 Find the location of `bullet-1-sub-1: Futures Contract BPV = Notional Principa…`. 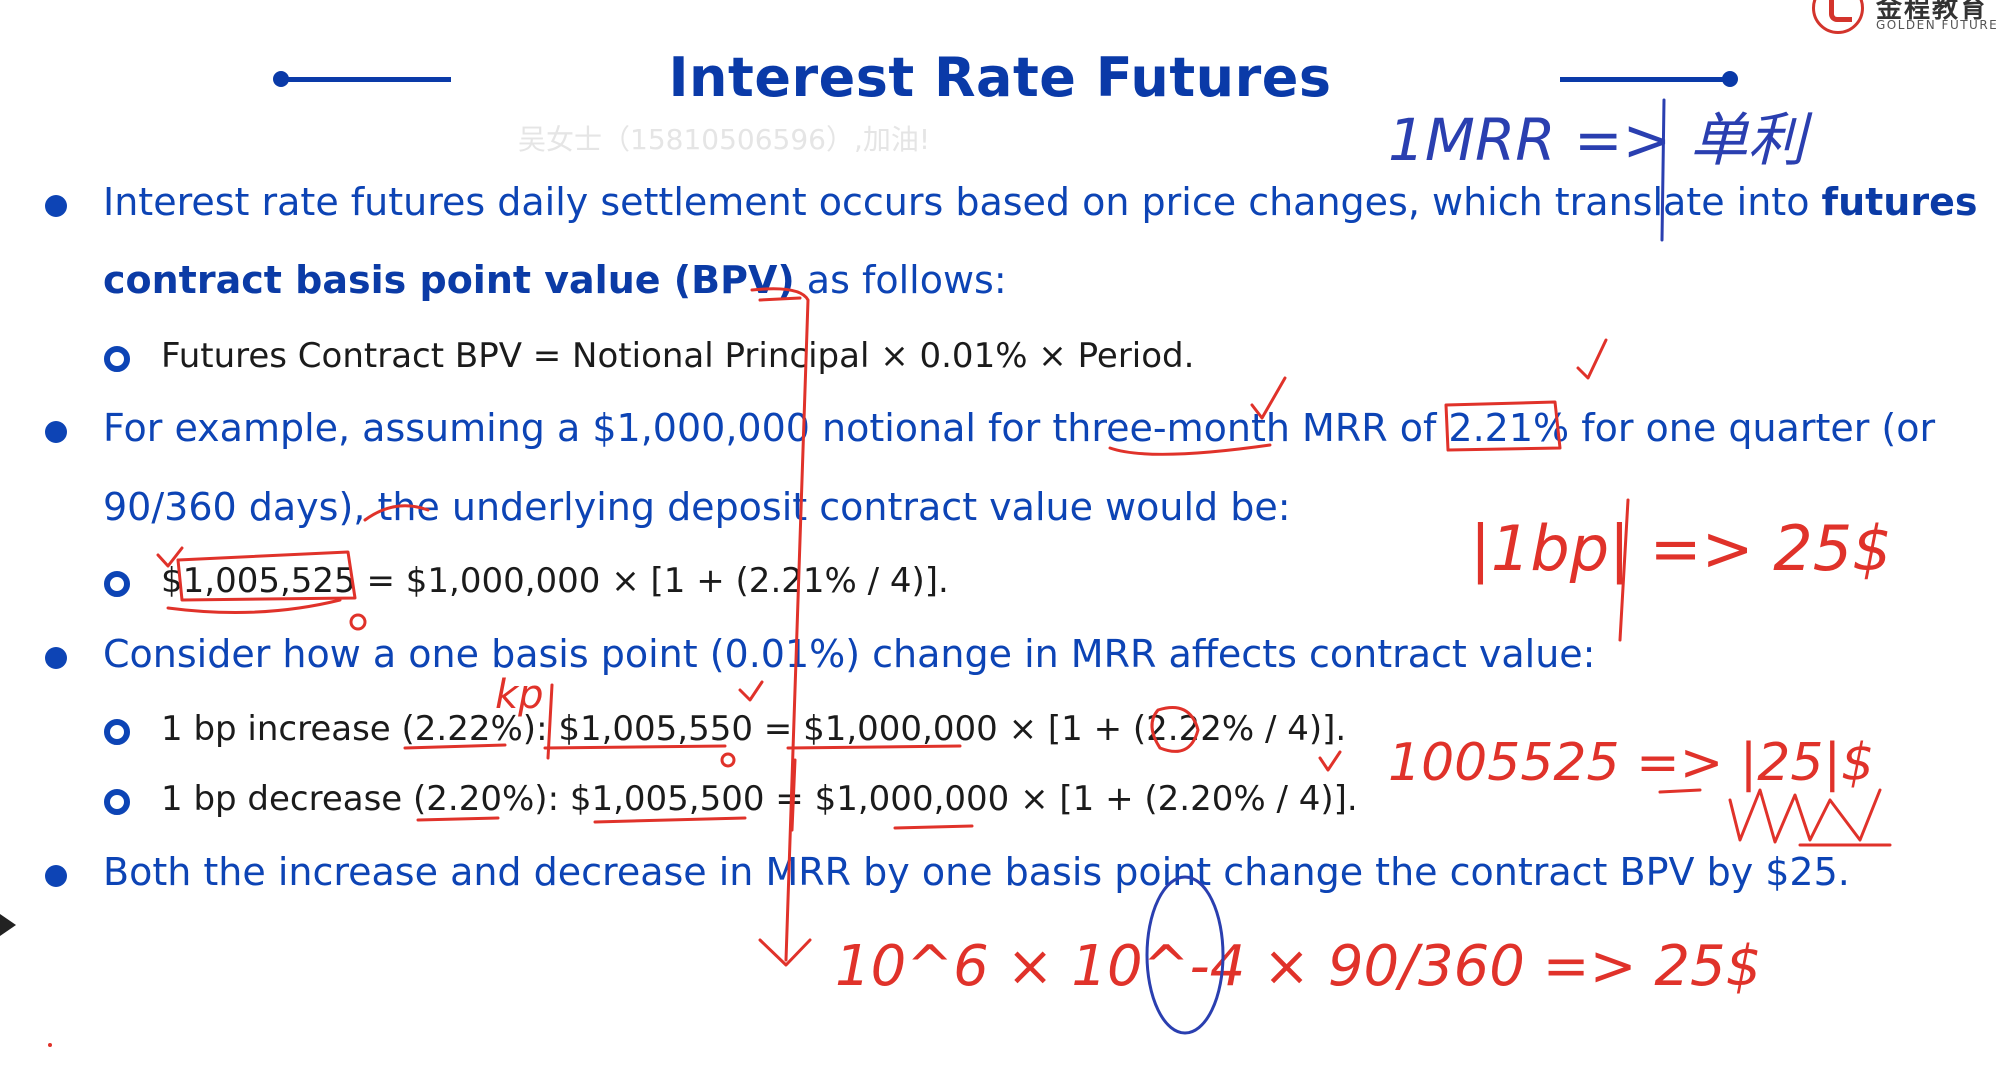

bullet-1-sub-1: Futures Contract BPV = Notional Principa… is located at coordinates (678, 356).